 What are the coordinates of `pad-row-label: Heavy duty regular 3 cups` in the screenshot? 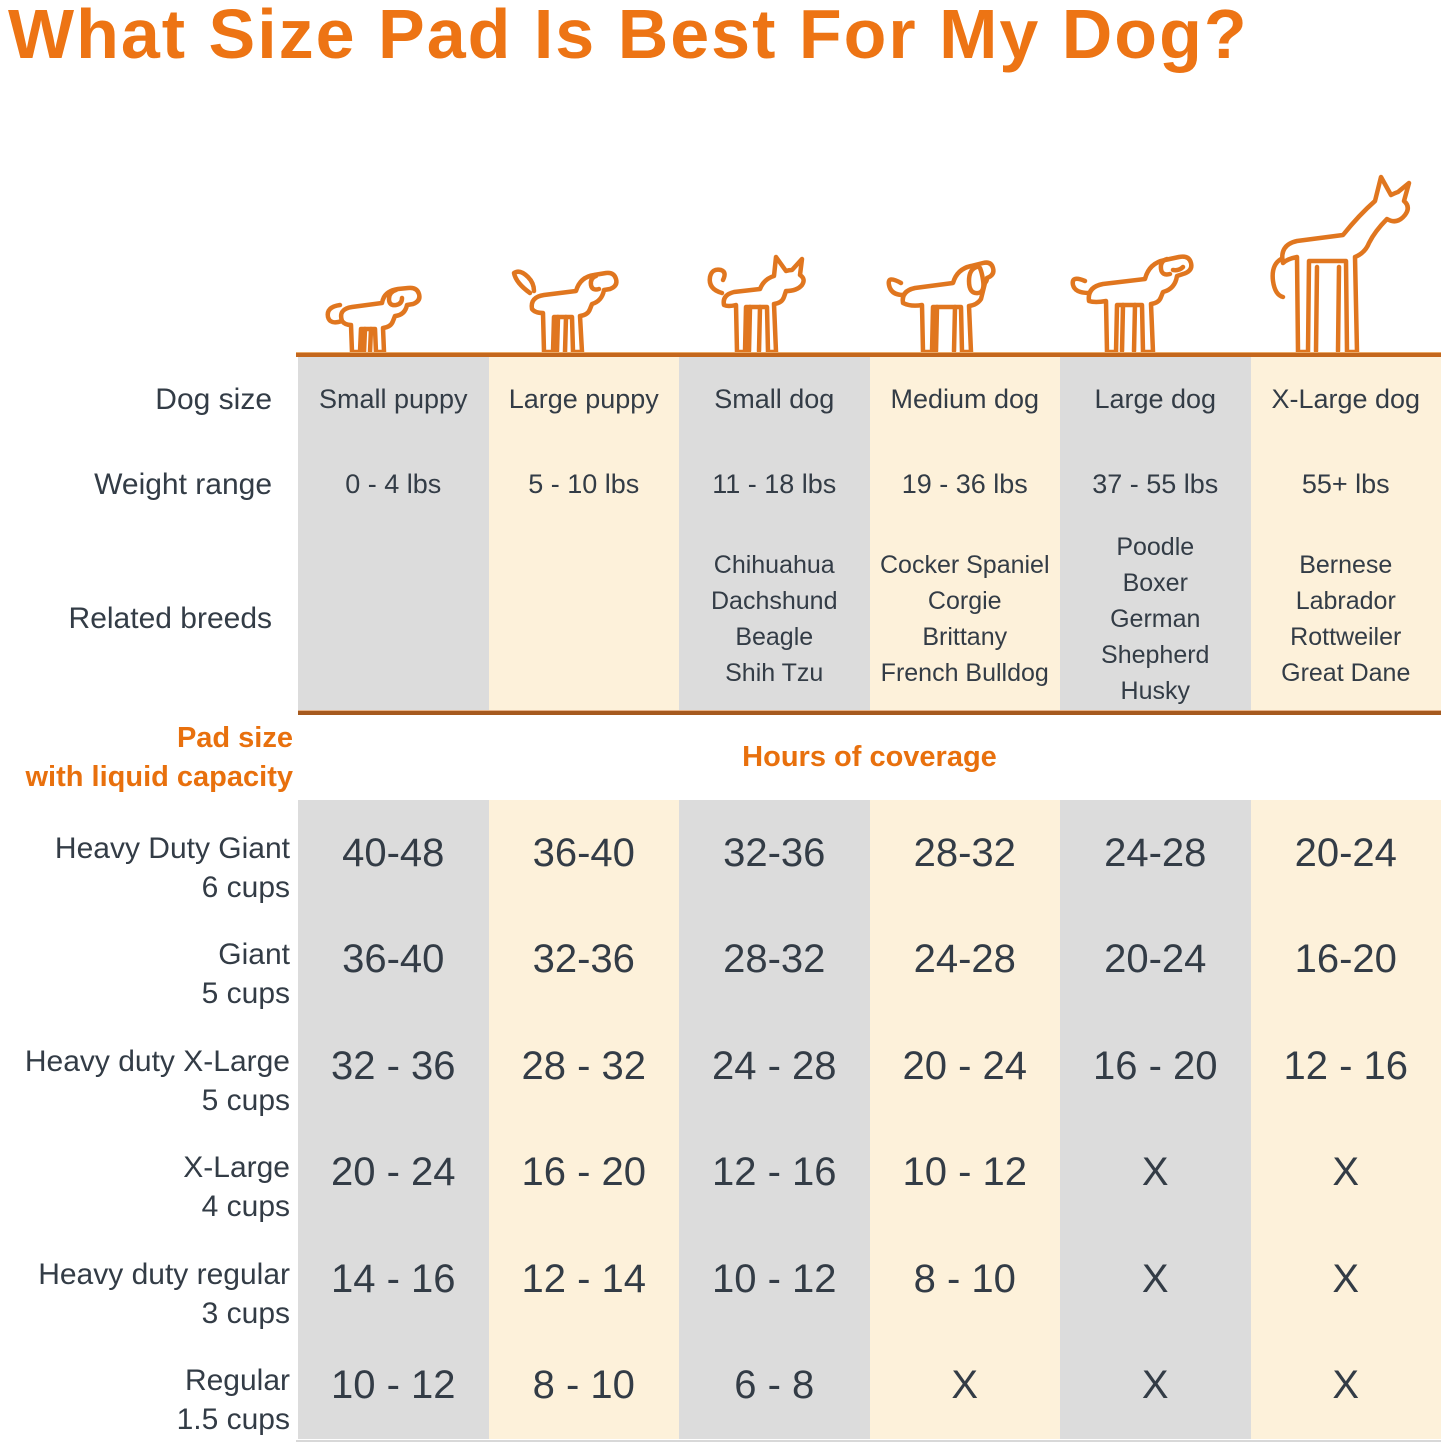 It's located at (149, 1279).